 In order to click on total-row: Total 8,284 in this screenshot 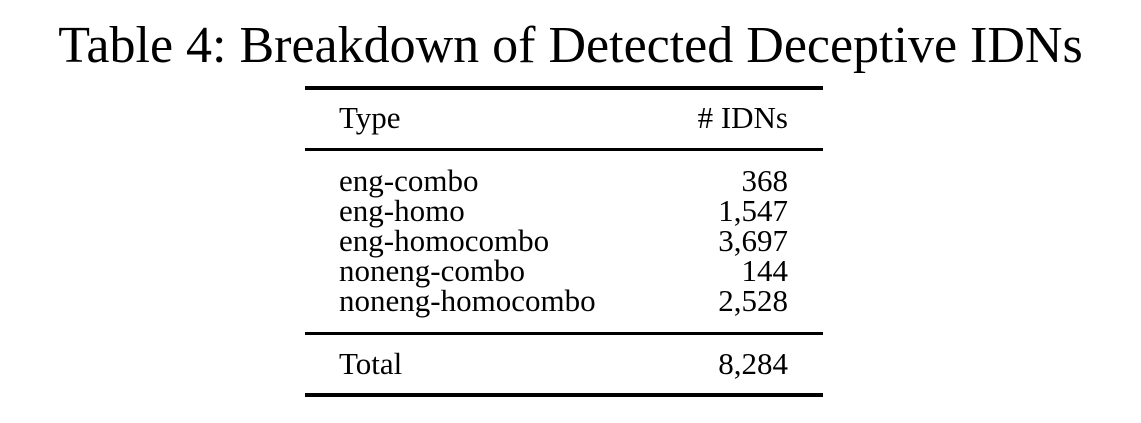, I will do `click(564, 363)`.